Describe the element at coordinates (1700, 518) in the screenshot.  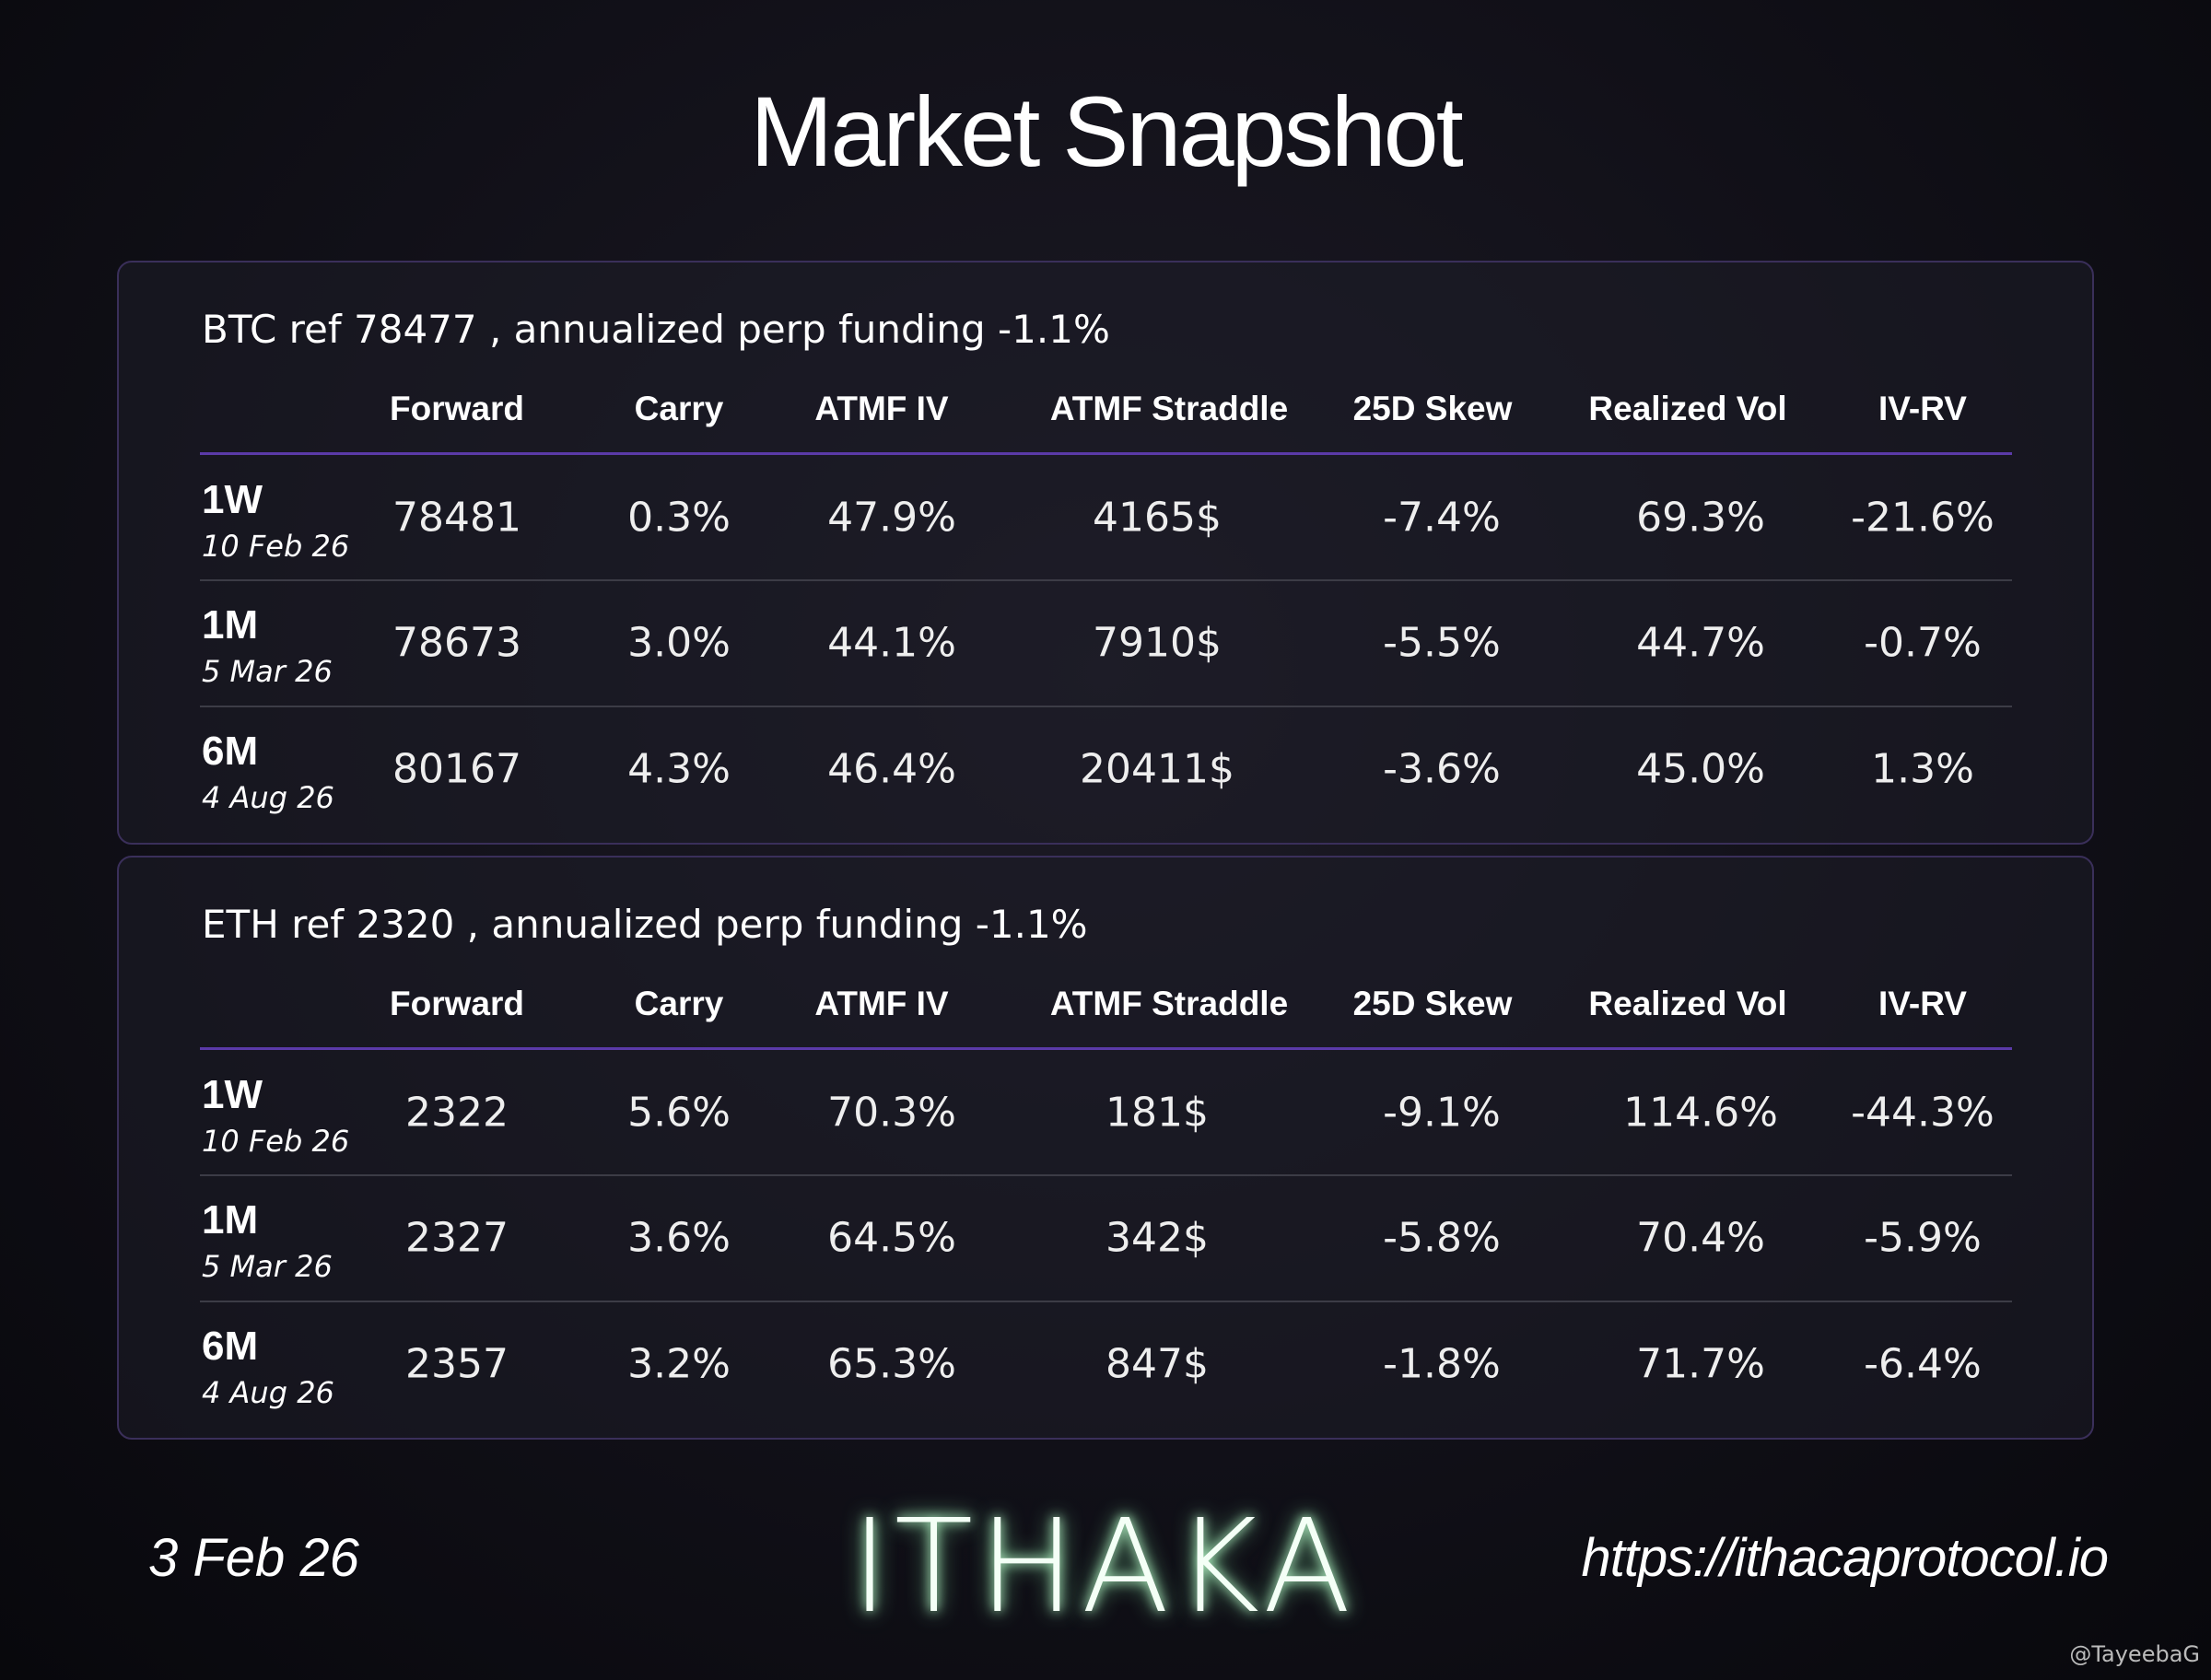
I see `cell: 69.3%` at that location.